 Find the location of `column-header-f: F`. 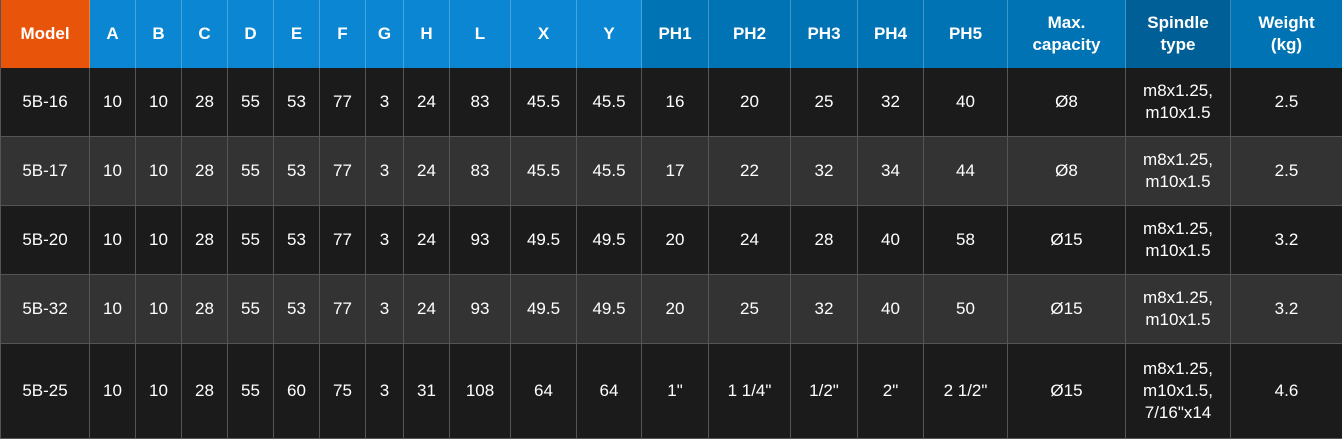

column-header-f: F is located at coordinates (342, 34).